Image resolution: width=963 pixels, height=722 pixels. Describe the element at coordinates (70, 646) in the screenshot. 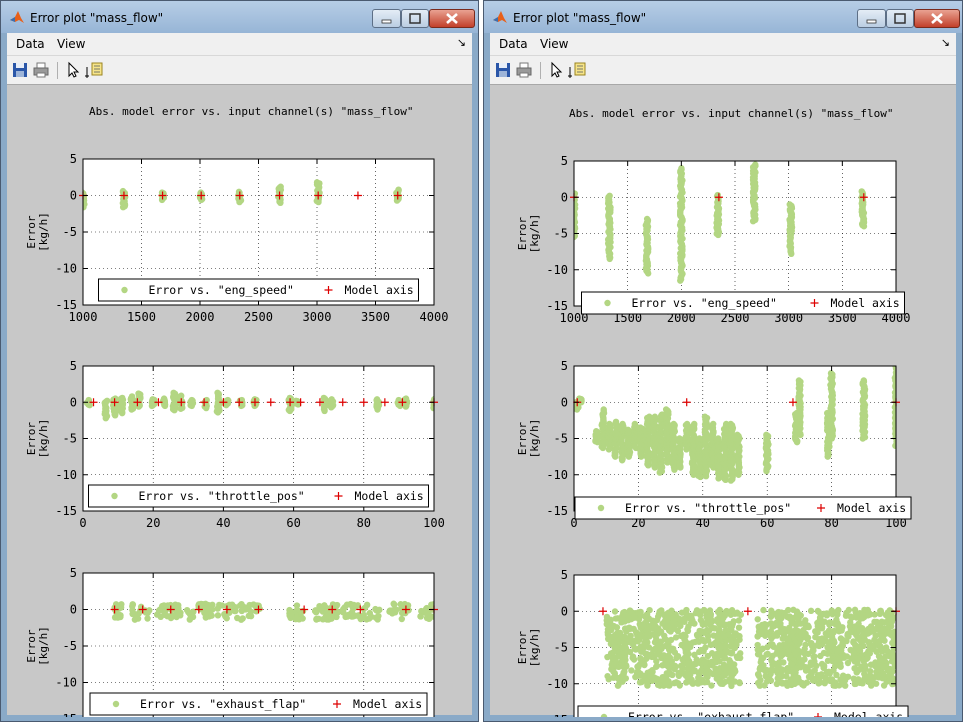

I see `y-tick-label: -5` at that location.